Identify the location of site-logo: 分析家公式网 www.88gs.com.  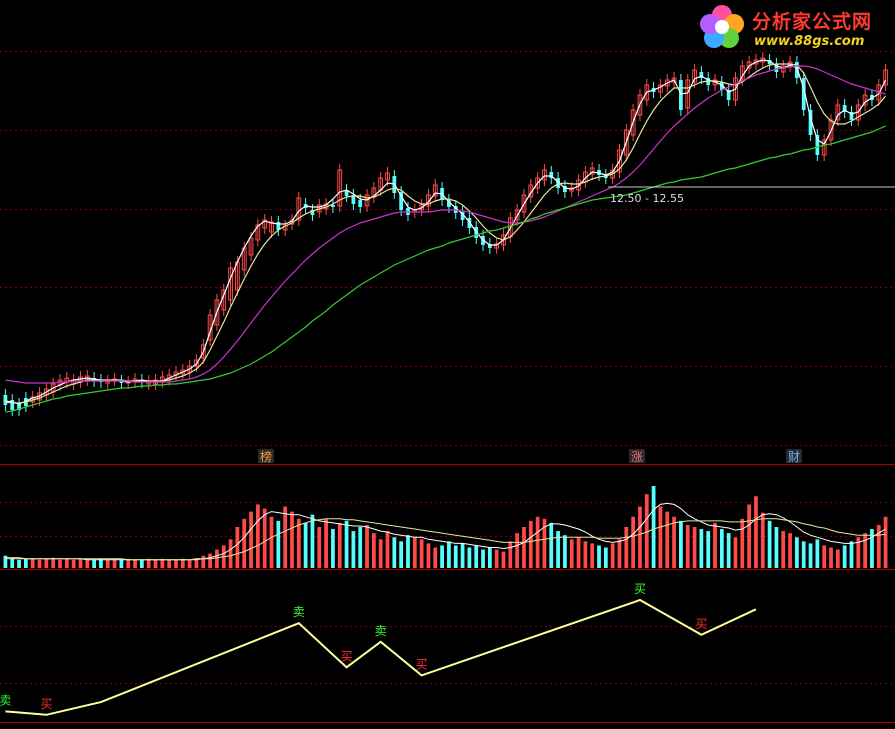
(792, 28).